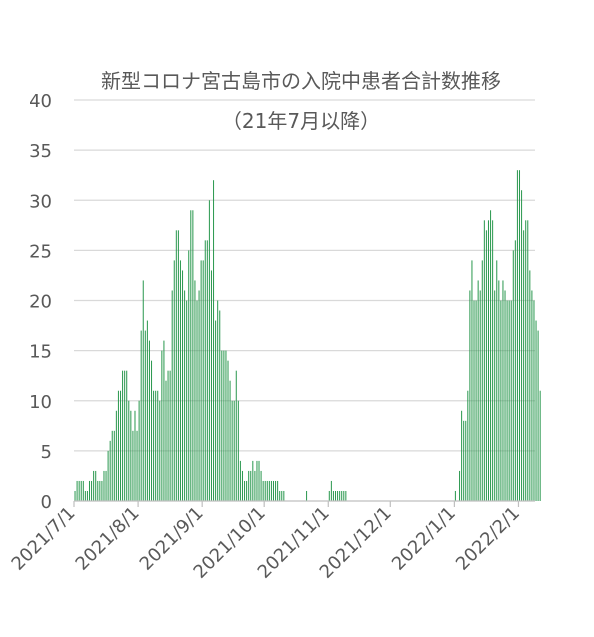 This screenshot has height=637, width=594. I want to click on x-tick-label: 2021/7/1, so click(44, 539).